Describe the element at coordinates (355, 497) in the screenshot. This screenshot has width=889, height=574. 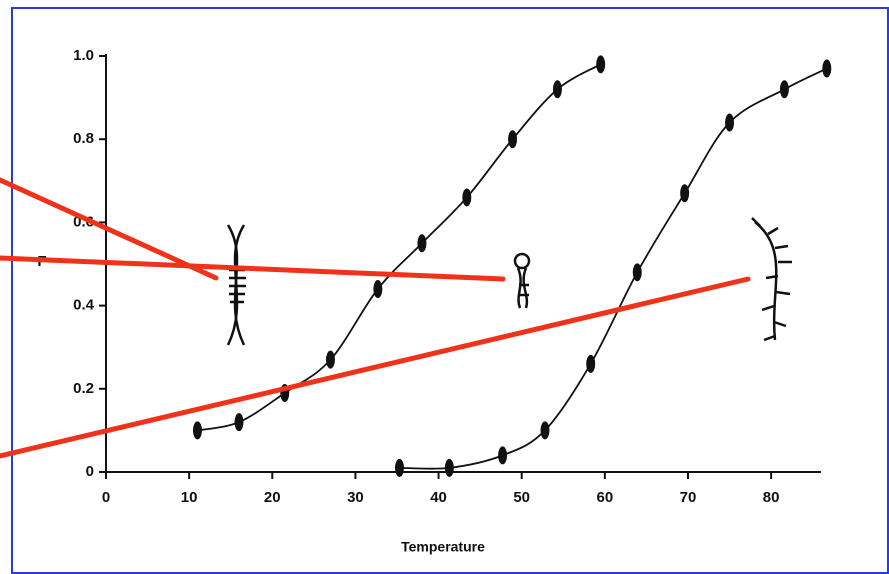
I see `x-tick-label: 30` at that location.